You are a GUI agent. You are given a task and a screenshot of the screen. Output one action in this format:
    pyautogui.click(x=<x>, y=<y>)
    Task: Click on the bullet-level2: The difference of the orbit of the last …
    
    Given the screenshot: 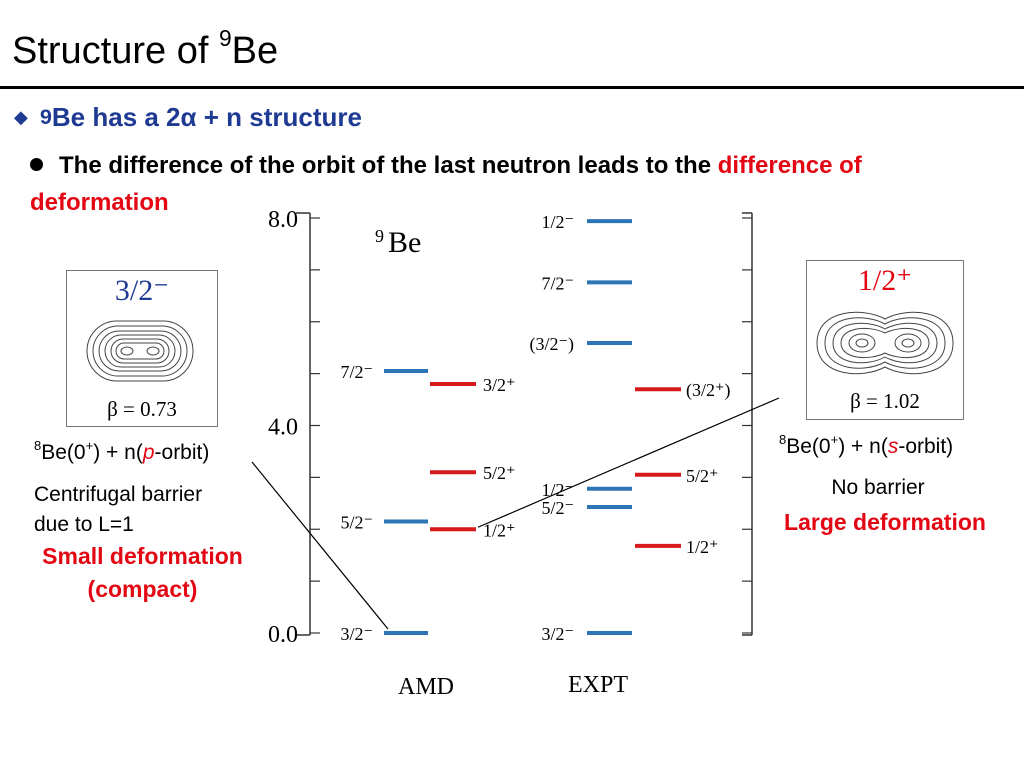 What is the action you would take?
    pyautogui.click(x=446, y=184)
    